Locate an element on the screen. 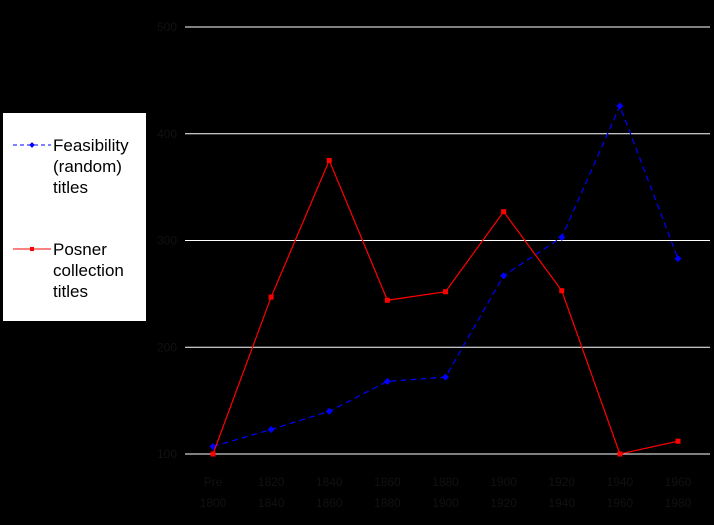 The height and width of the screenshot is (525, 714). y-tick-label: 200 is located at coordinates (167, 347).